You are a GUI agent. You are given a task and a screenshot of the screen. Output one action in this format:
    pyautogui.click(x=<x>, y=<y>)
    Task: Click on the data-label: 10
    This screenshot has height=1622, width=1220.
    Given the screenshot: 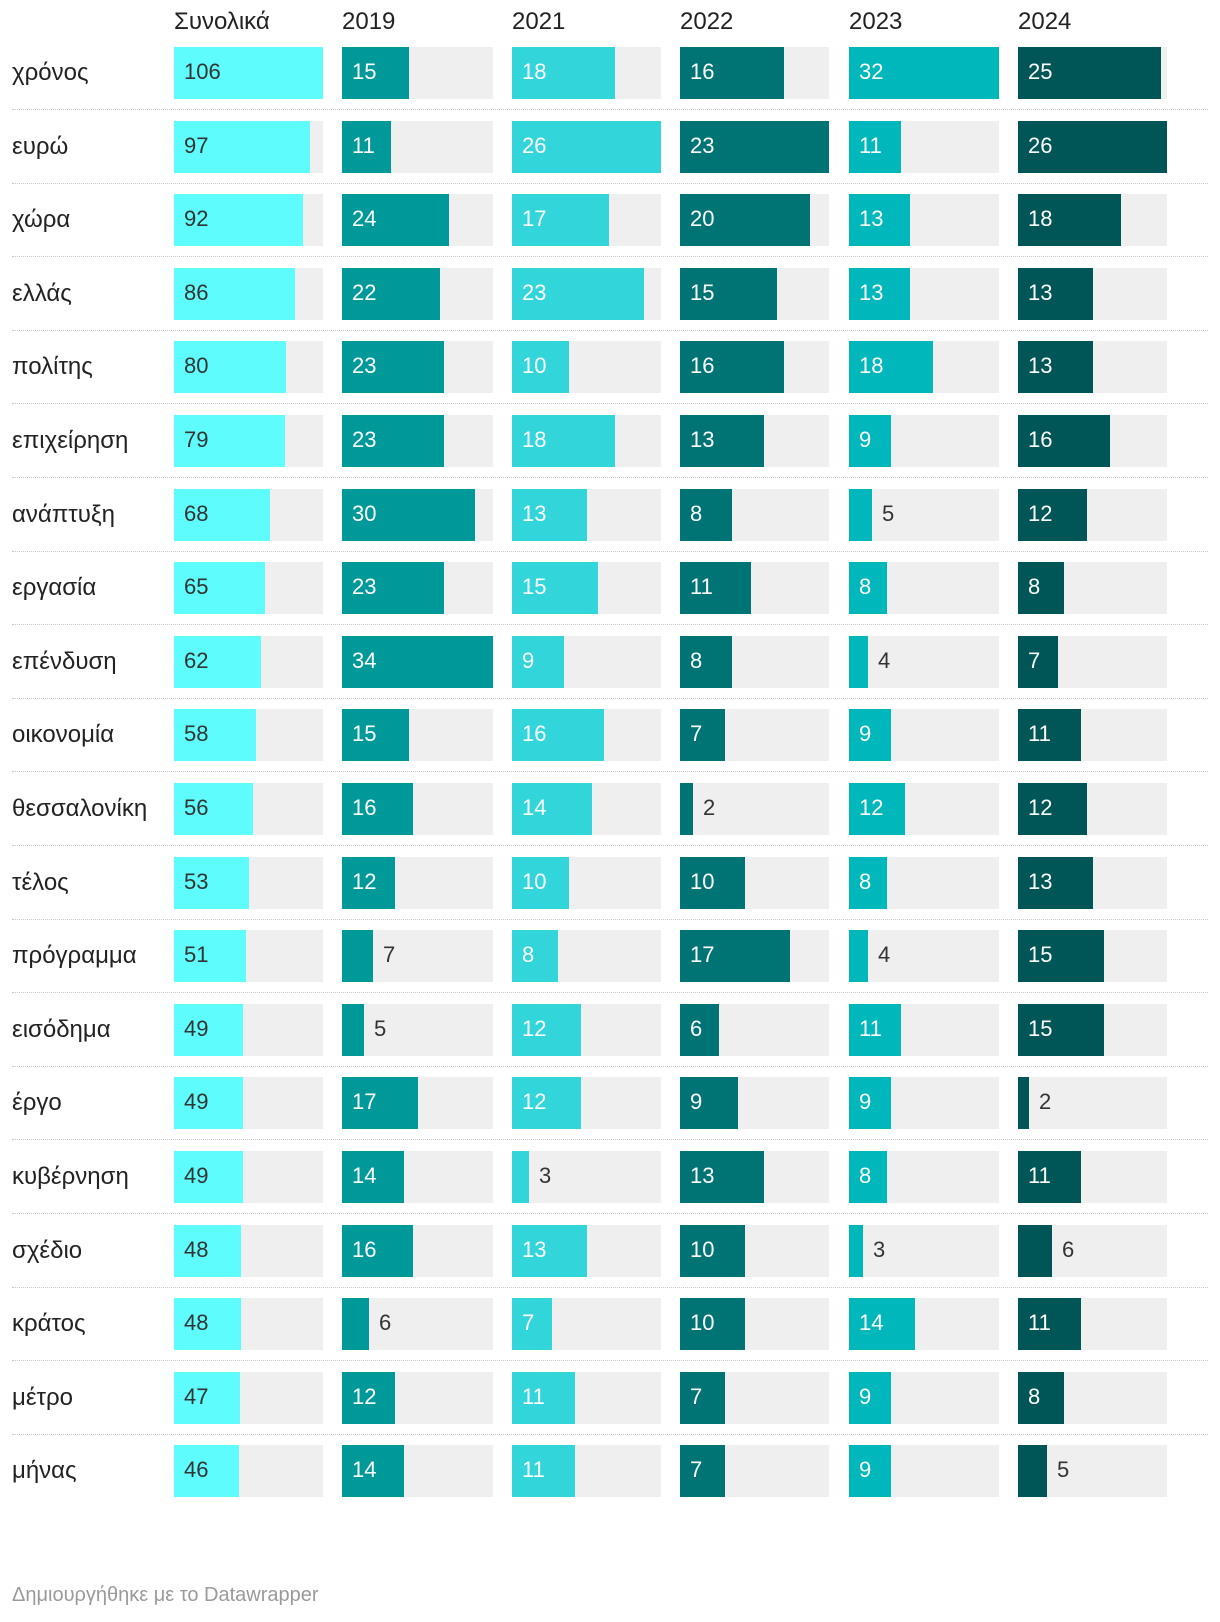 What is the action you would take?
    pyautogui.click(x=702, y=881)
    